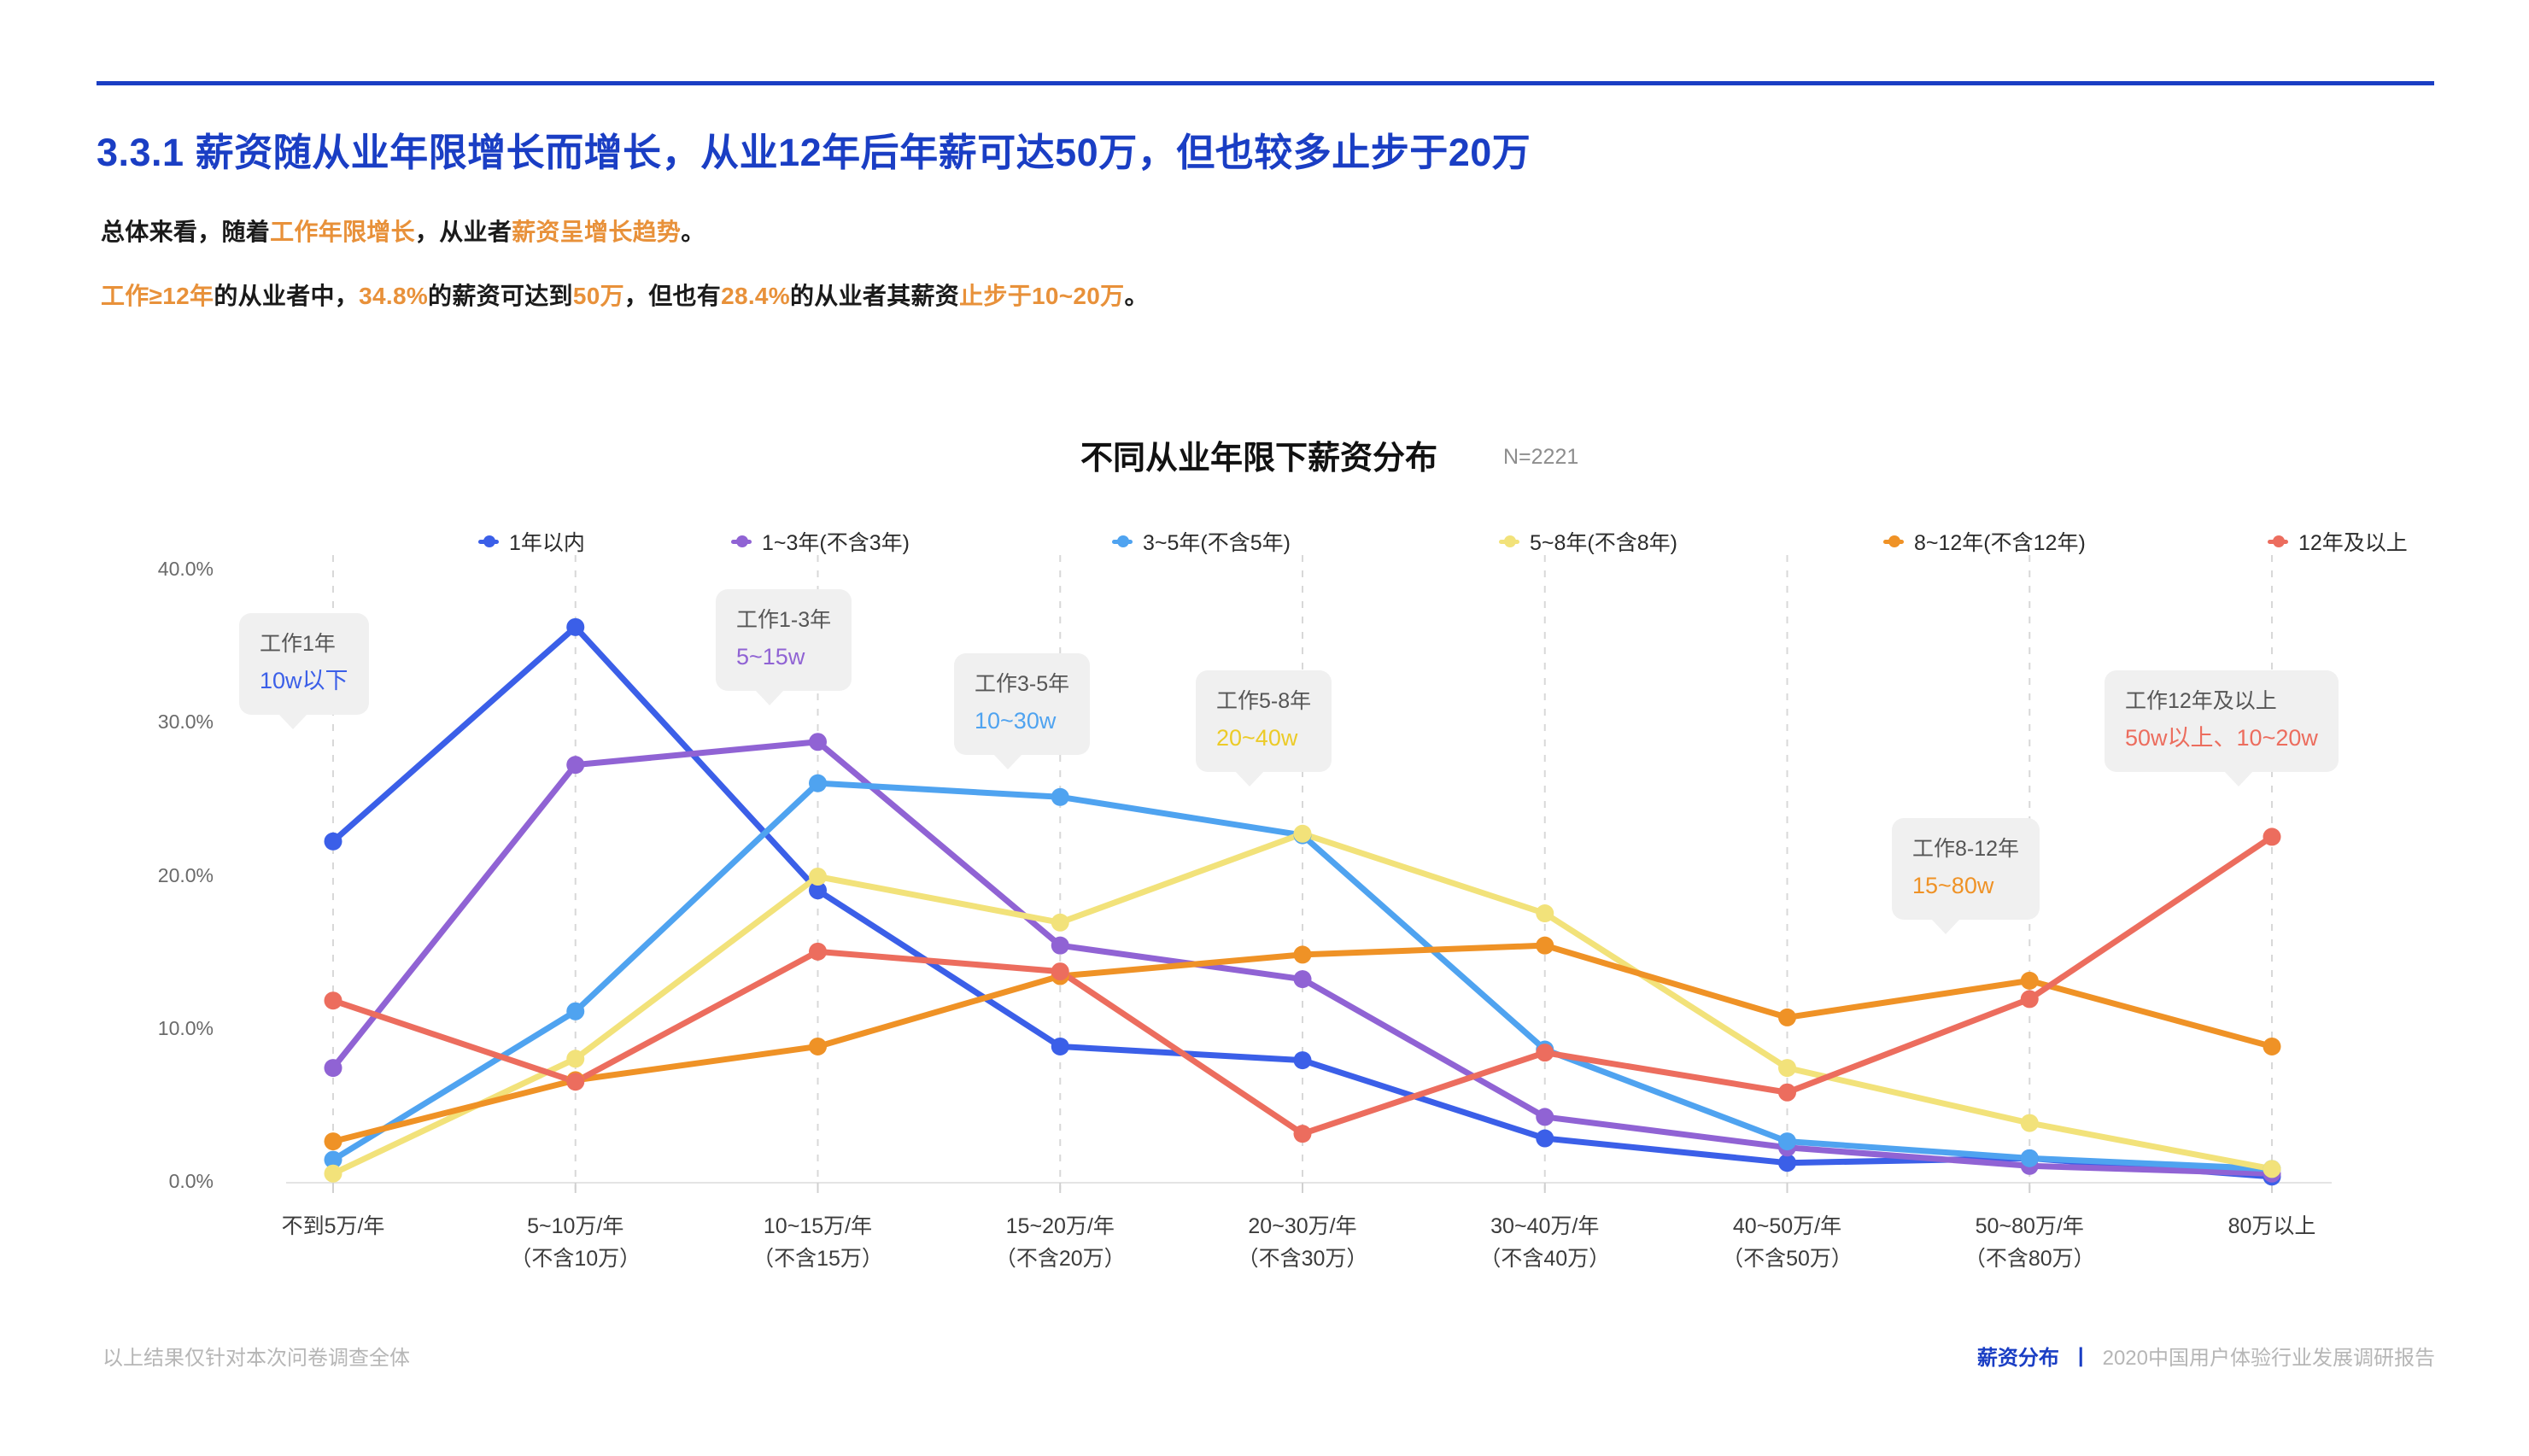 The width and height of the screenshot is (2529, 1456). Describe the element at coordinates (2222, 728) in the screenshot. I see `chart-callout-5: 工作12年及以上 50w以上、10~20w` at that location.